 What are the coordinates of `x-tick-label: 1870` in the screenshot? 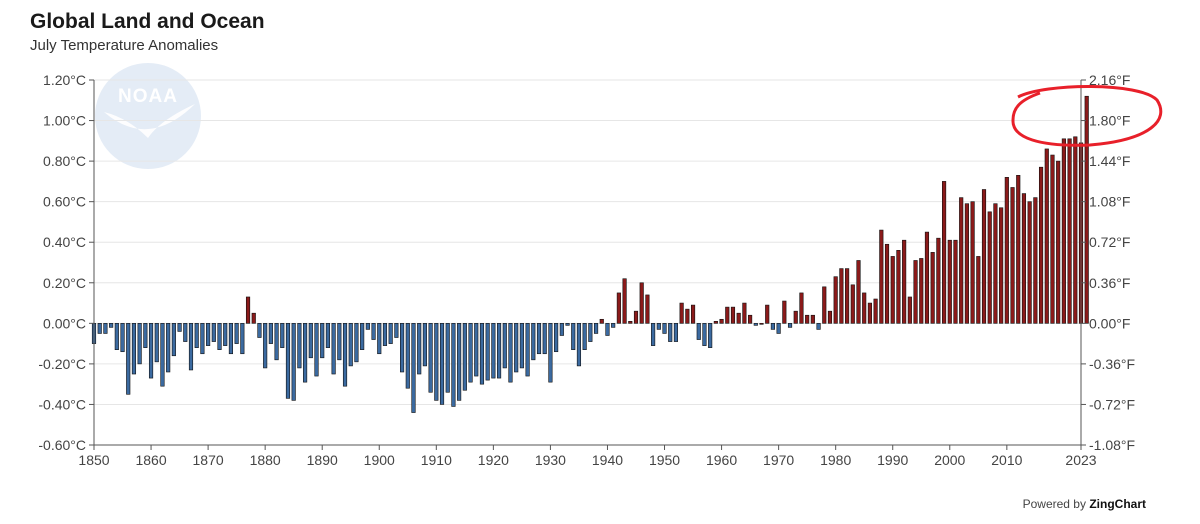 It's located at (208, 460).